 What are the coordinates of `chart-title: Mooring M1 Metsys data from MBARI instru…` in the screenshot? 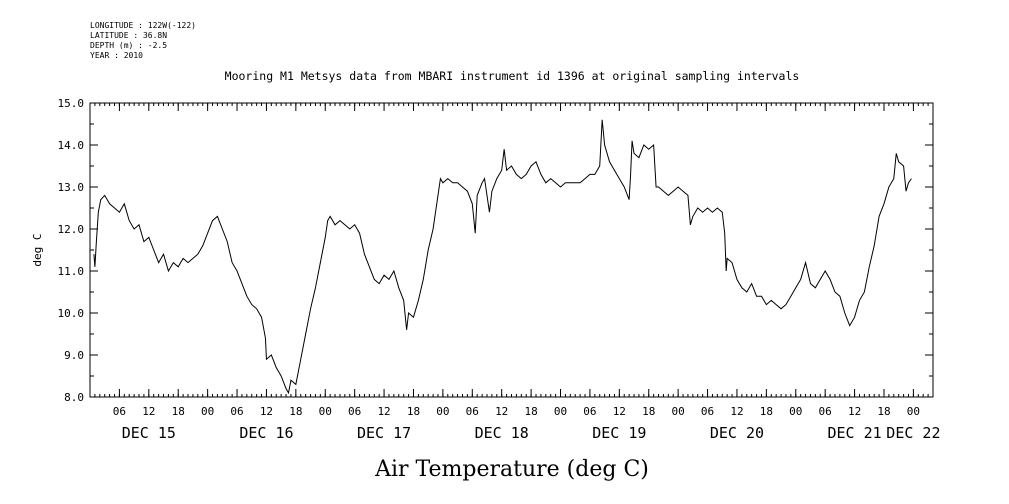 It's located at (512, 76).